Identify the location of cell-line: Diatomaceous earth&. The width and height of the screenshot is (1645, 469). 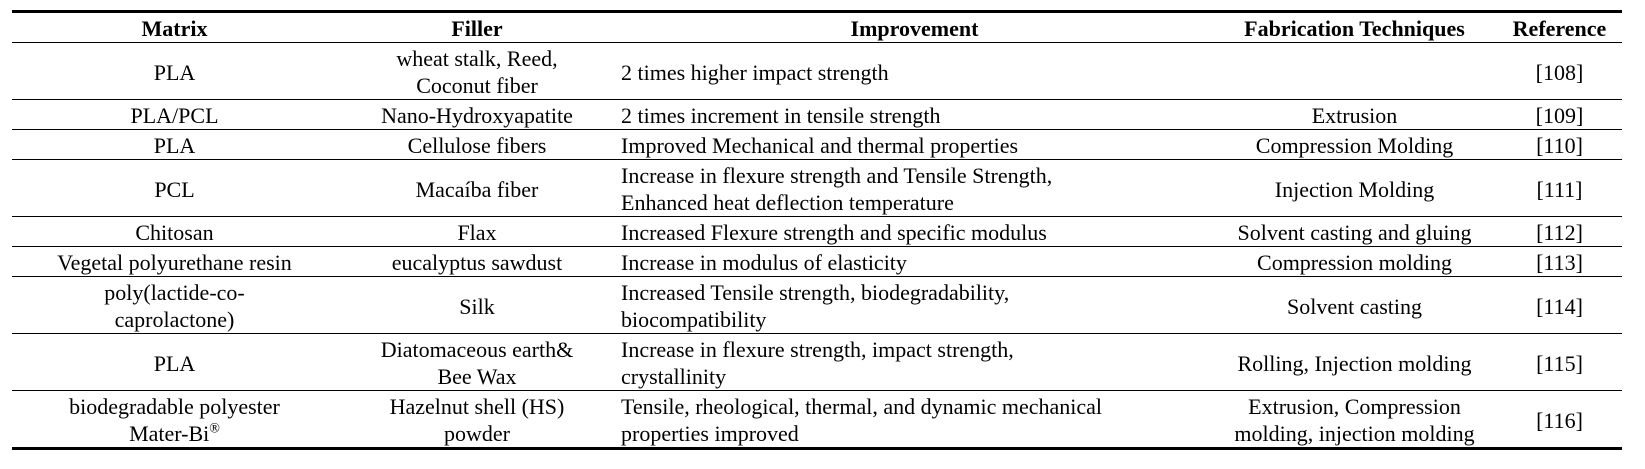
(477, 349).